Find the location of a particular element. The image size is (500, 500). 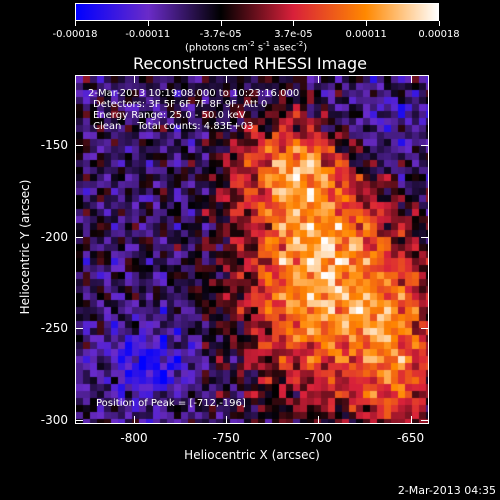

colorbar-unit-label: (photons cm-2 s-1 asec-2) is located at coordinates (246, 47).